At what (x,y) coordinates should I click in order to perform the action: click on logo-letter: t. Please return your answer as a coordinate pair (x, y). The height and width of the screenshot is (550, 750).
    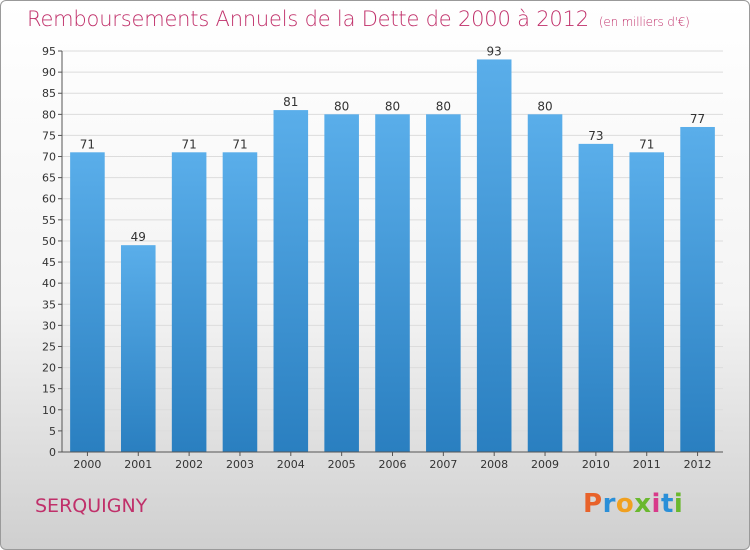
    Looking at the image, I should click on (667, 504).